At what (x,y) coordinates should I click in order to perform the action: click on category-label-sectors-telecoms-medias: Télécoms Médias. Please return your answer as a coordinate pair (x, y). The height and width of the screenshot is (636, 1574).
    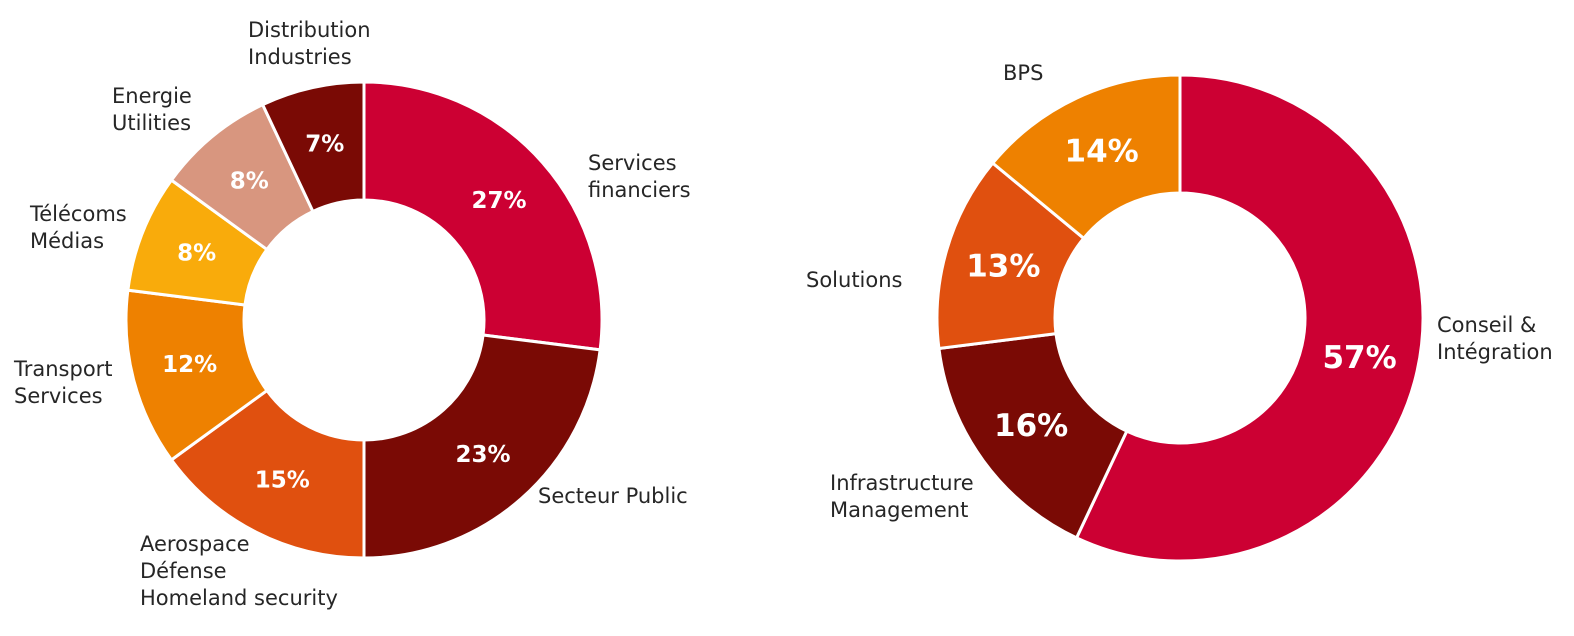
    Looking at the image, I should click on (78, 227).